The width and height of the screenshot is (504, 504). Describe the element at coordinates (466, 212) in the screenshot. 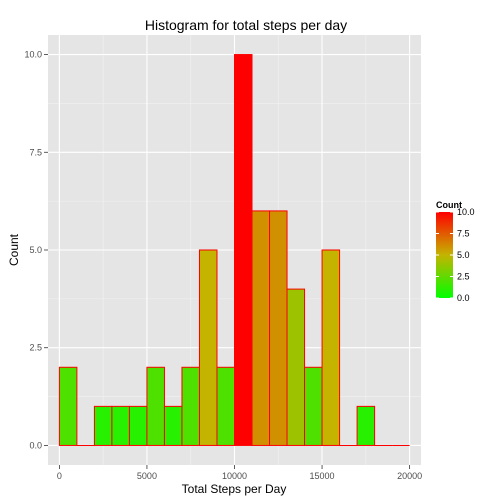

I see `legend-label: 10.0` at that location.